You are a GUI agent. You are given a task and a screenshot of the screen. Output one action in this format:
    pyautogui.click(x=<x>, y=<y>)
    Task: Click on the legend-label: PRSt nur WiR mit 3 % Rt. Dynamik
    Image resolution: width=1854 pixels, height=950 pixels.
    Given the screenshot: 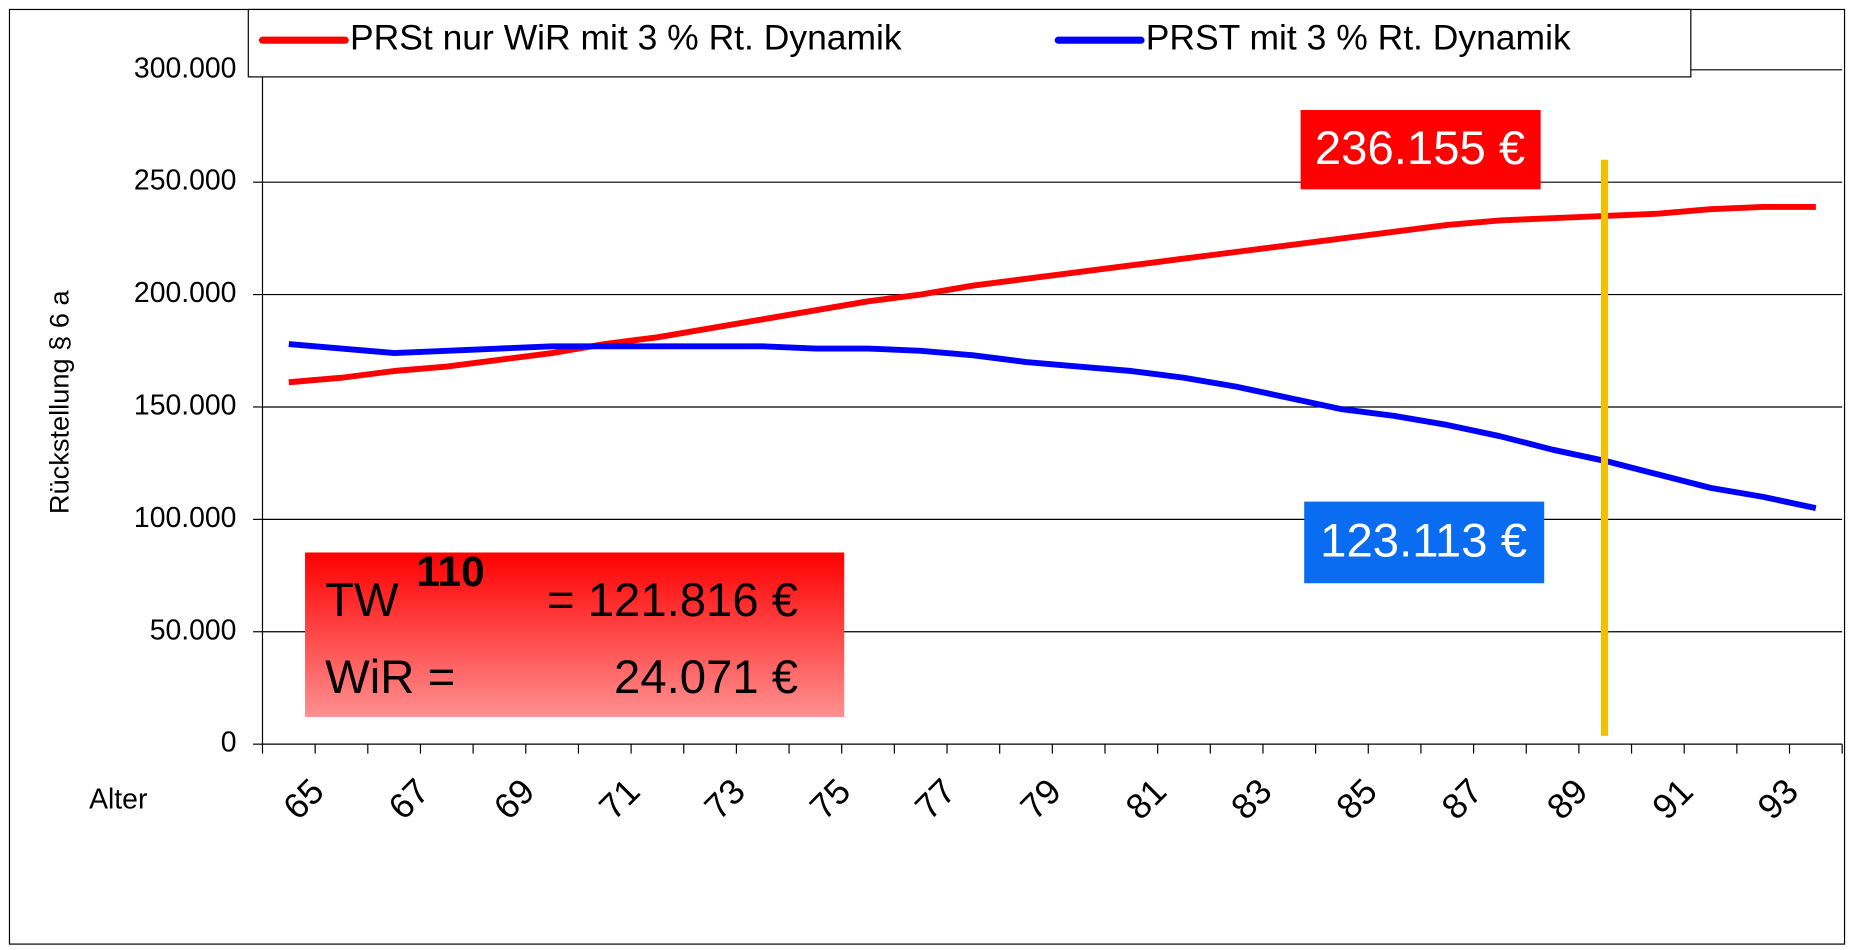 What is the action you would take?
    pyautogui.click(x=626, y=38)
    